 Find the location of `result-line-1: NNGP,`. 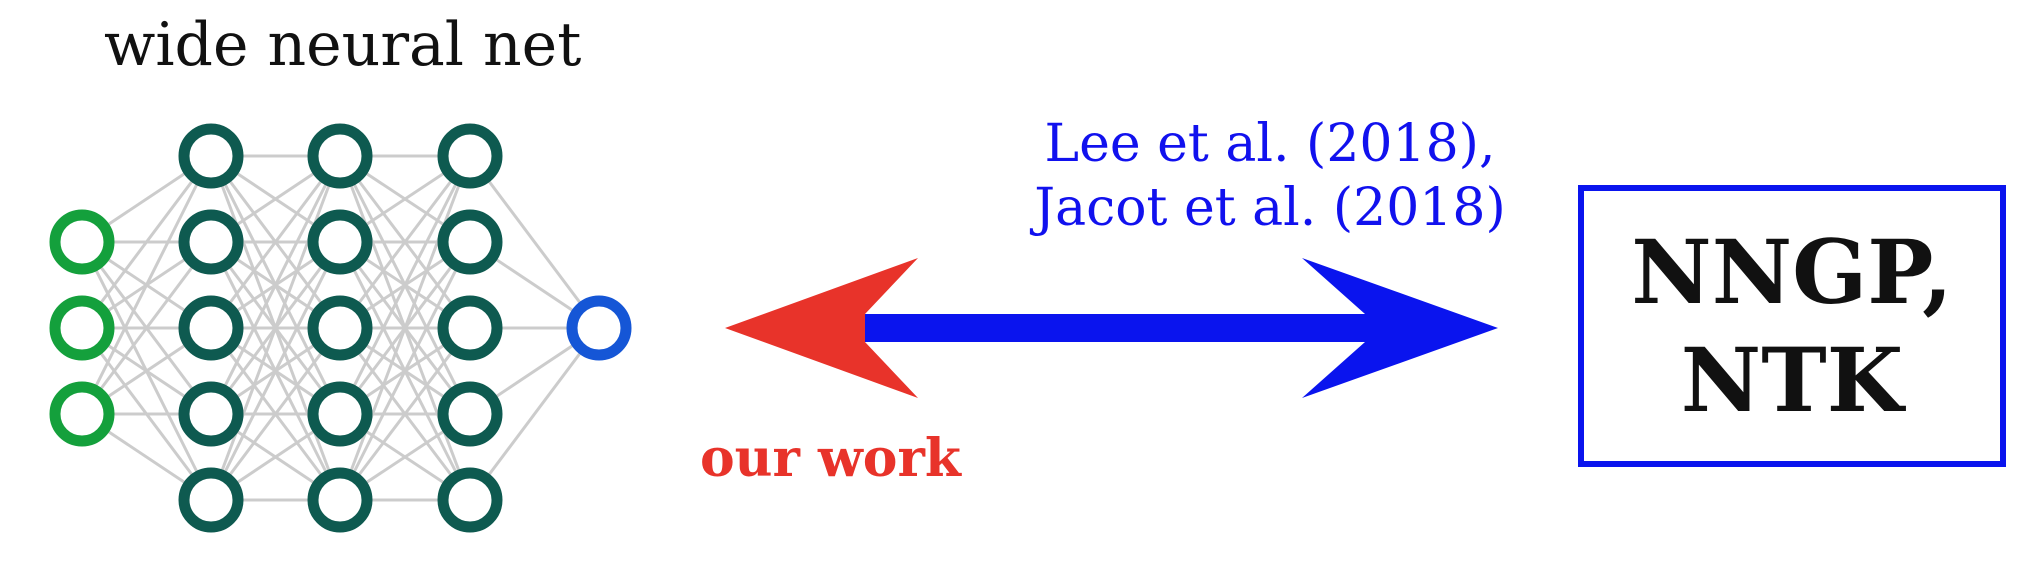

result-line-1: NNGP, is located at coordinates (1792, 272).